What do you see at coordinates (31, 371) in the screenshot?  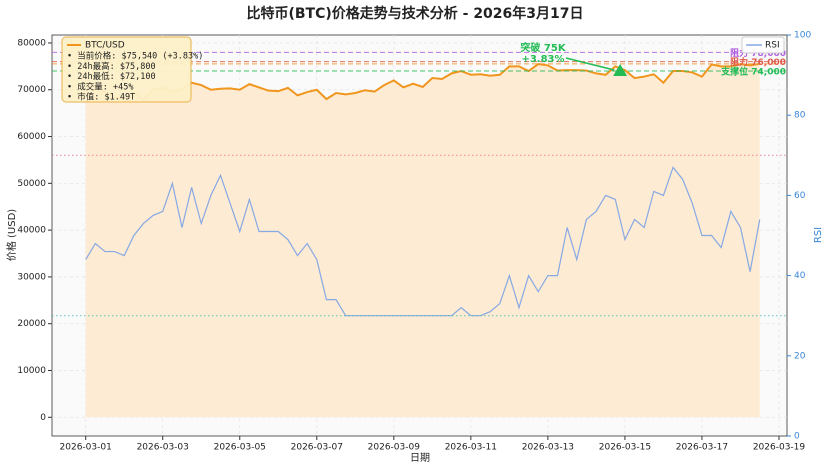 I see `y-tick-label: 10000` at bounding box center [31, 371].